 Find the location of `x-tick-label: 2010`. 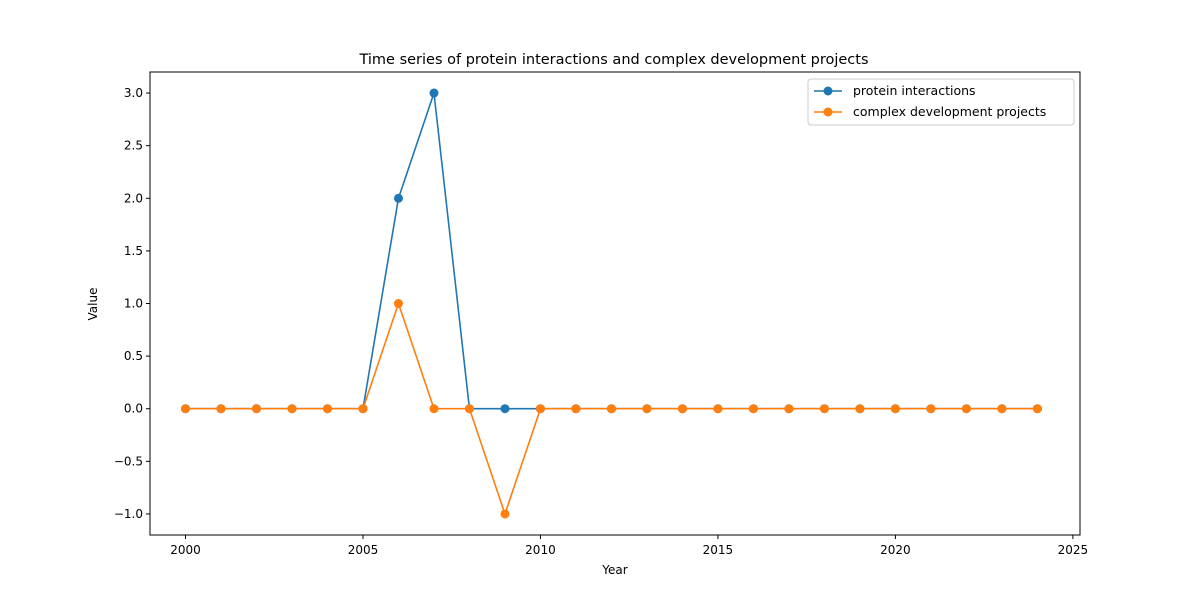

x-tick-label: 2010 is located at coordinates (540, 550).